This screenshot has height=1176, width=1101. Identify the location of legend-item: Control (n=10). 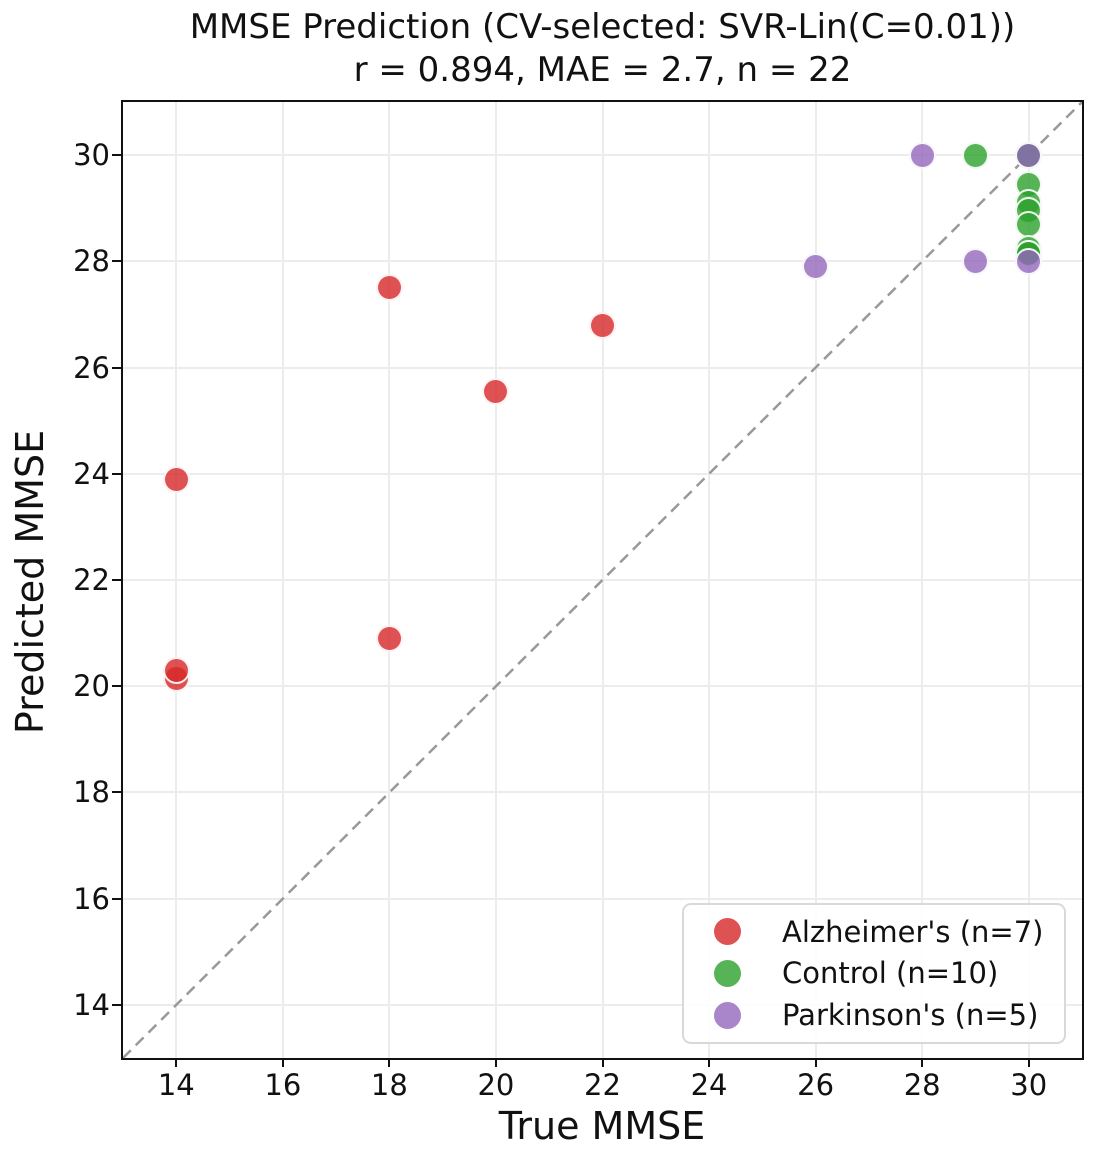
(874, 973).